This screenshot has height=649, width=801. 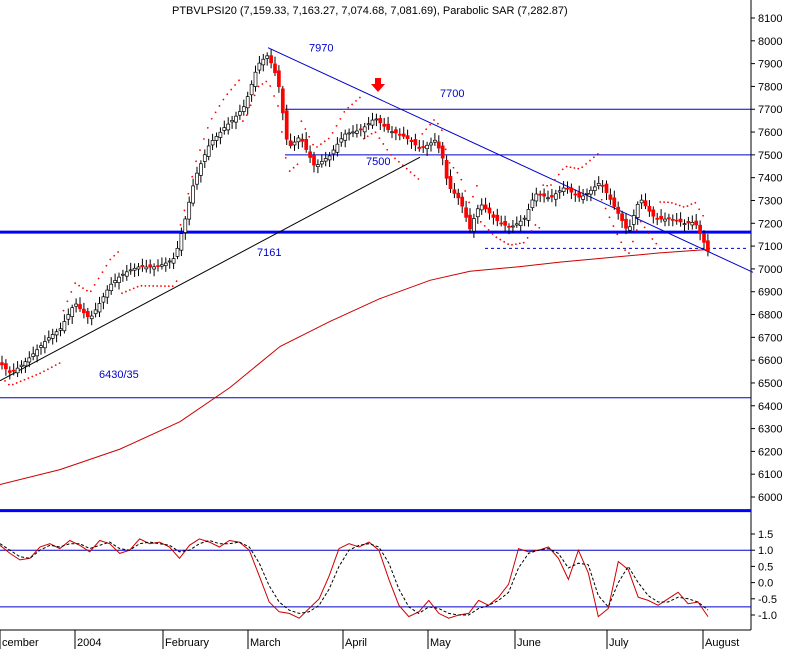 What do you see at coordinates (187, 643) in the screenshot?
I see `x-axis-label: February` at bounding box center [187, 643].